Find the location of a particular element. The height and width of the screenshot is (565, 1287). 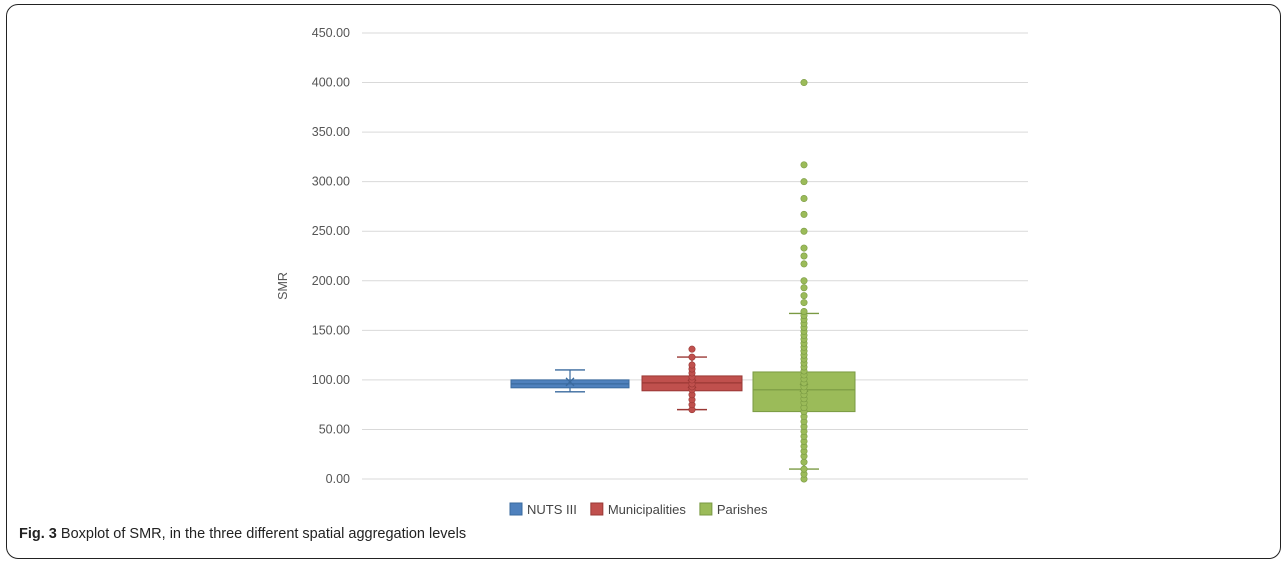

legend-item-parishes: Parishes is located at coordinates (733, 509).